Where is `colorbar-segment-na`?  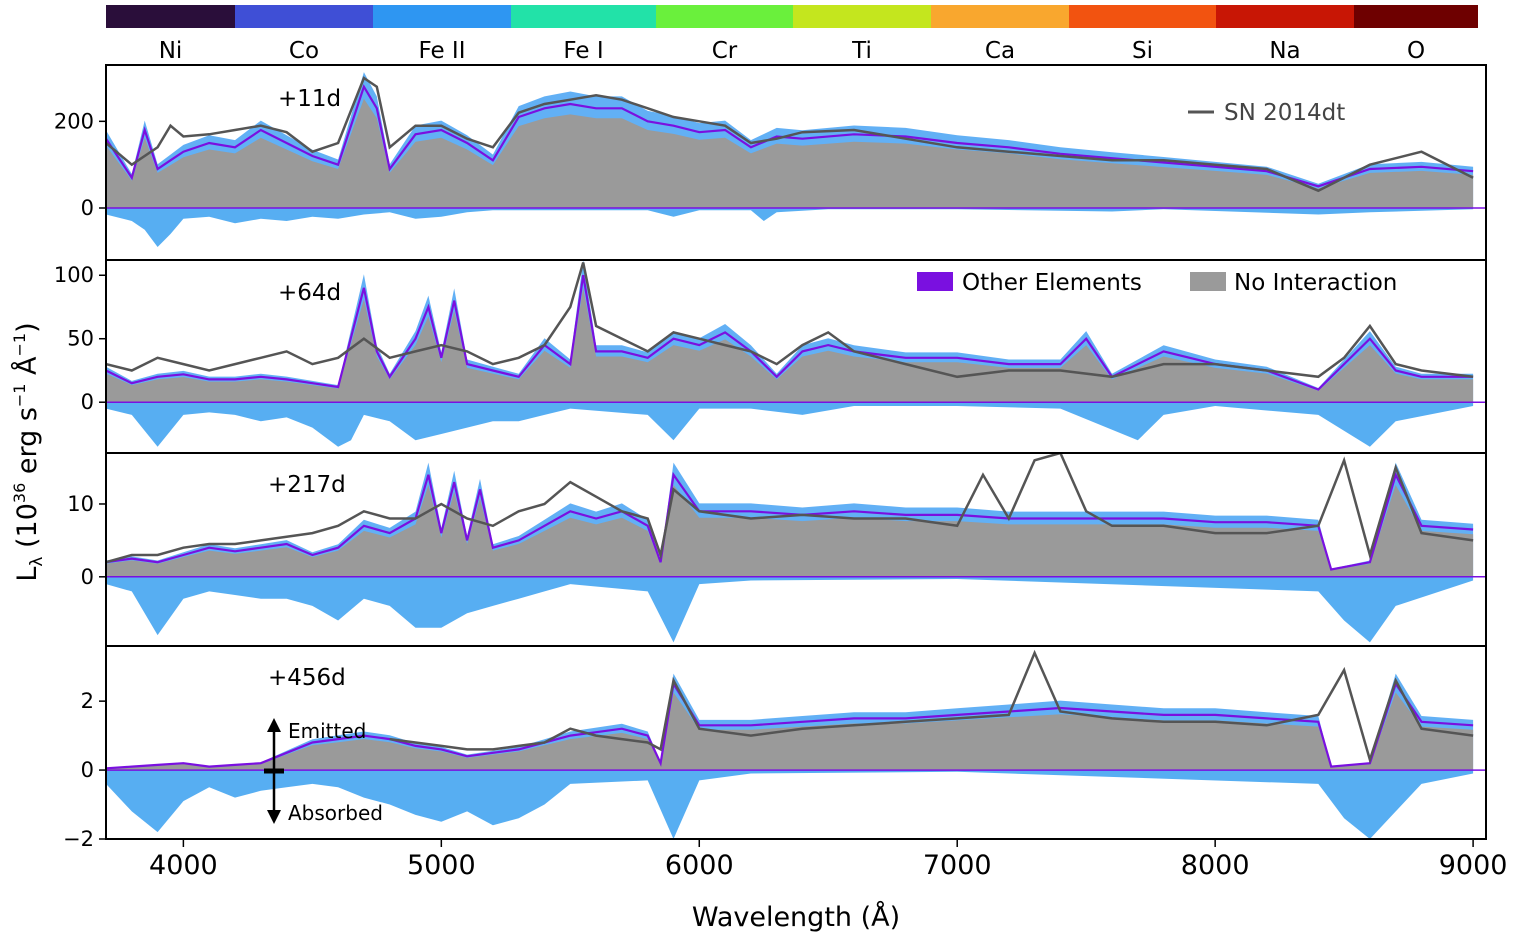
colorbar-segment-na is located at coordinates (1285, 16).